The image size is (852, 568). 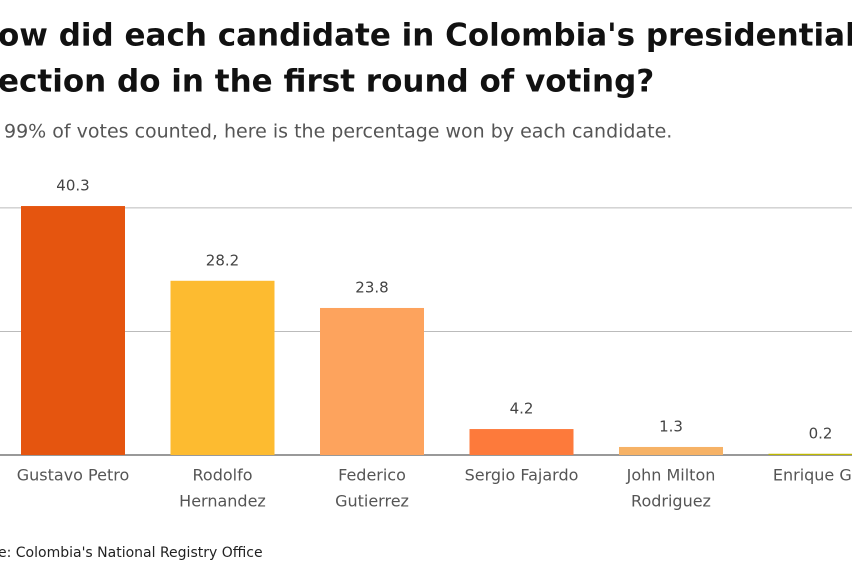 I want to click on x-tick-label: Rodriguez, so click(x=671, y=501).